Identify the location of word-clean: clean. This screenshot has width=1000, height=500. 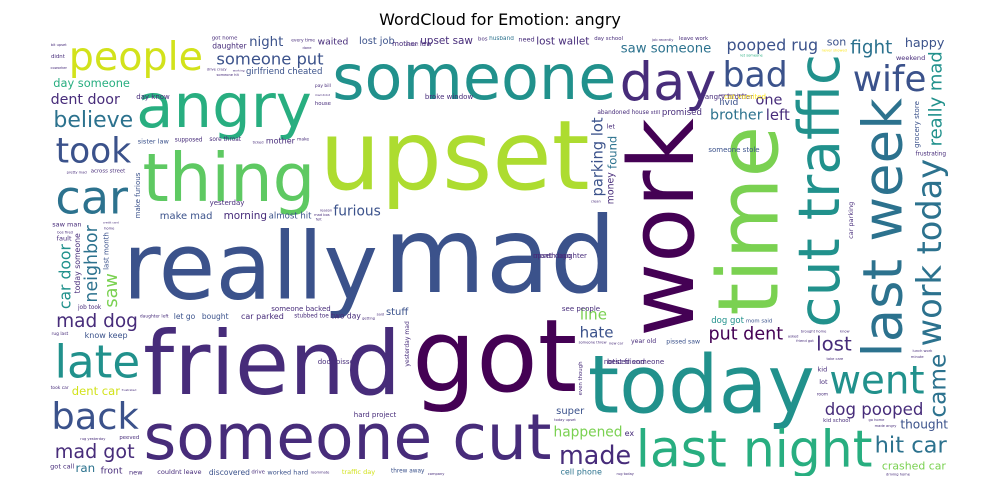
(596, 201).